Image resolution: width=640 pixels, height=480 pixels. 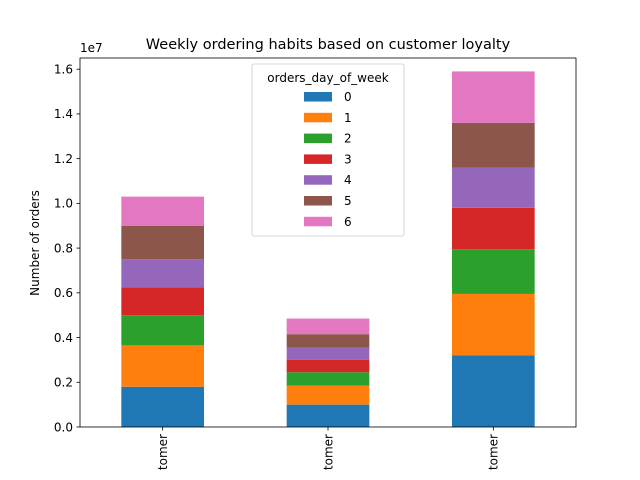 I want to click on y-offset-label: 1e7, so click(x=91, y=48).